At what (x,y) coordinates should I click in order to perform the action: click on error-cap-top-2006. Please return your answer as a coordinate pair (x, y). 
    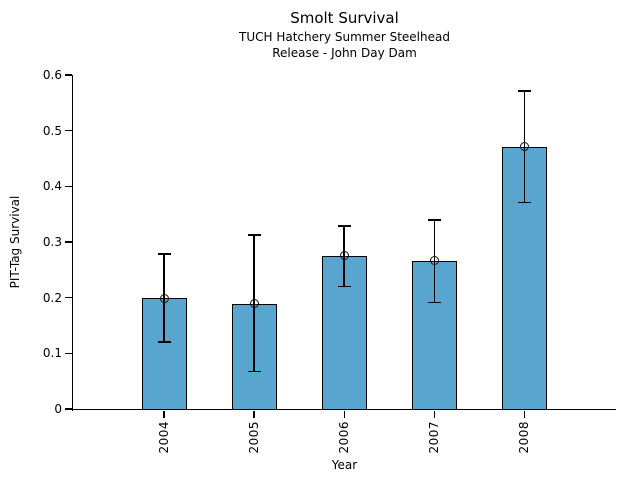
    Looking at the image, I should click on (344, 226).